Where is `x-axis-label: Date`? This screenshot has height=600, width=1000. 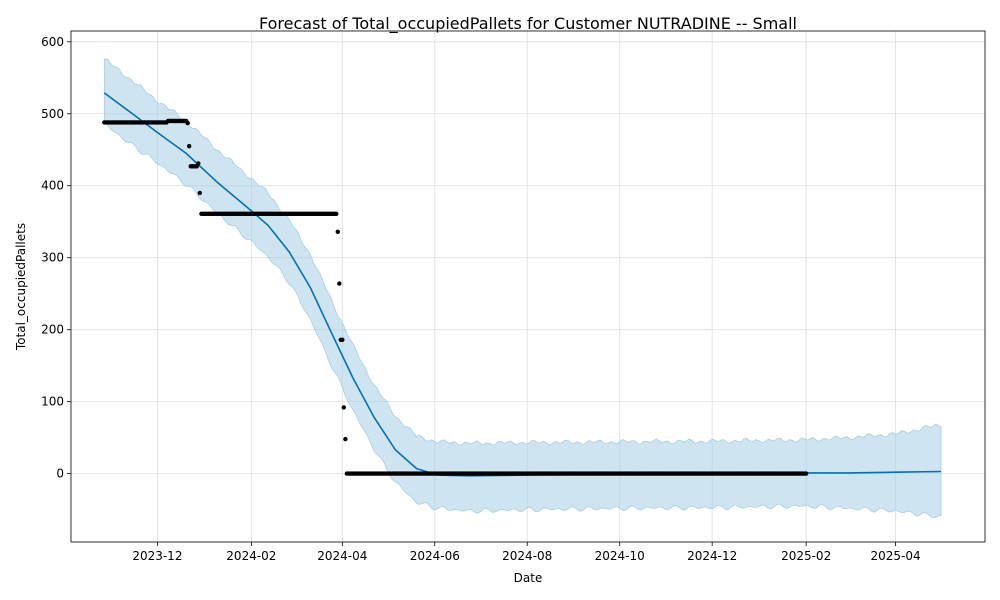 x-axis-label: Date is located at coordinates (528, 578).